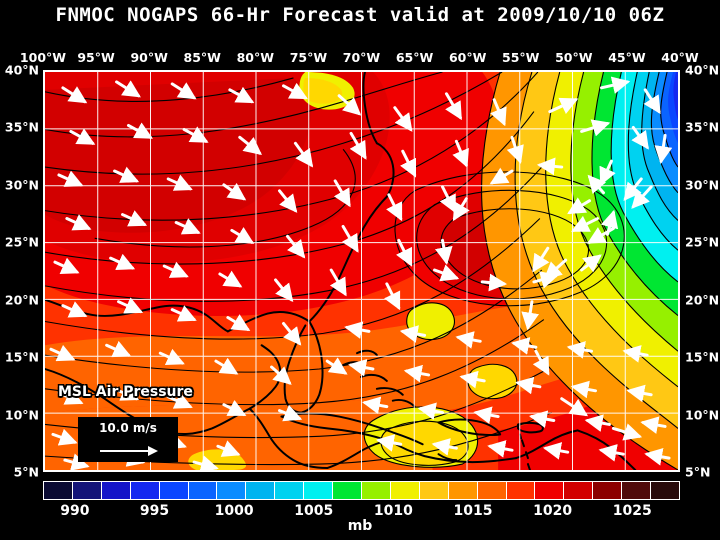 The width and height of the screenshot is (720, 540). I want to click on colorbar-tick: 1015, so click(473, 511).